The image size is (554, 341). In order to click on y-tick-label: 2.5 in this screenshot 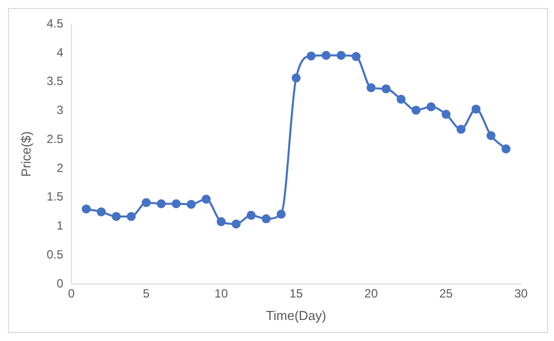, I will do `click(55, 139)`.